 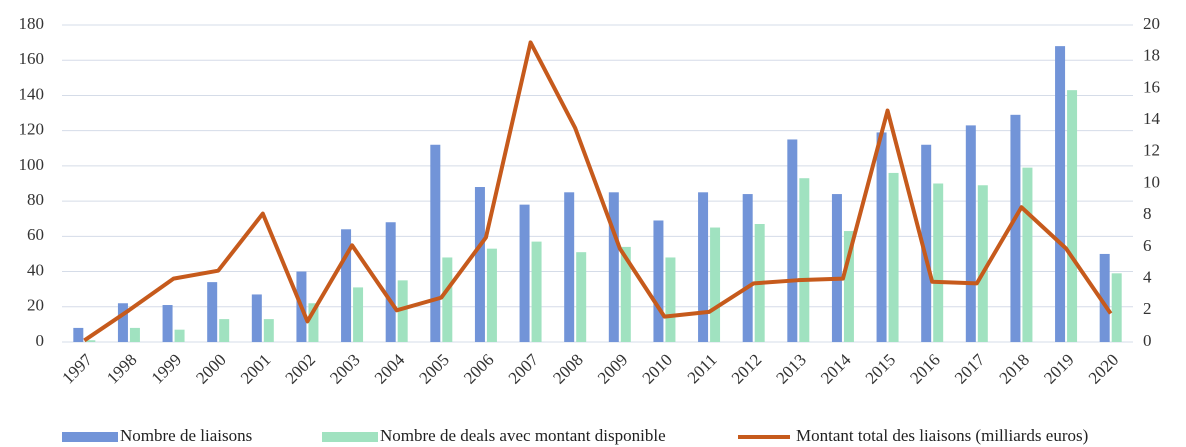 What do you see at coordinates (1103, 368) in the screenshot?
I see `x-tick-label: 2020` at bounding box center [1103, 368].